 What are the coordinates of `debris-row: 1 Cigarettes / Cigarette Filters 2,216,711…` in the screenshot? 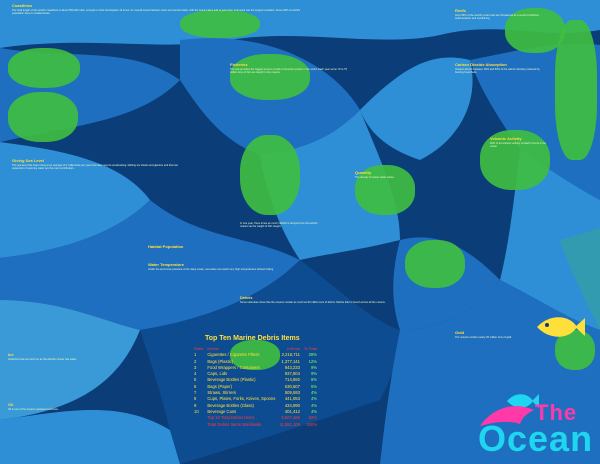 It's located at (255, 355).